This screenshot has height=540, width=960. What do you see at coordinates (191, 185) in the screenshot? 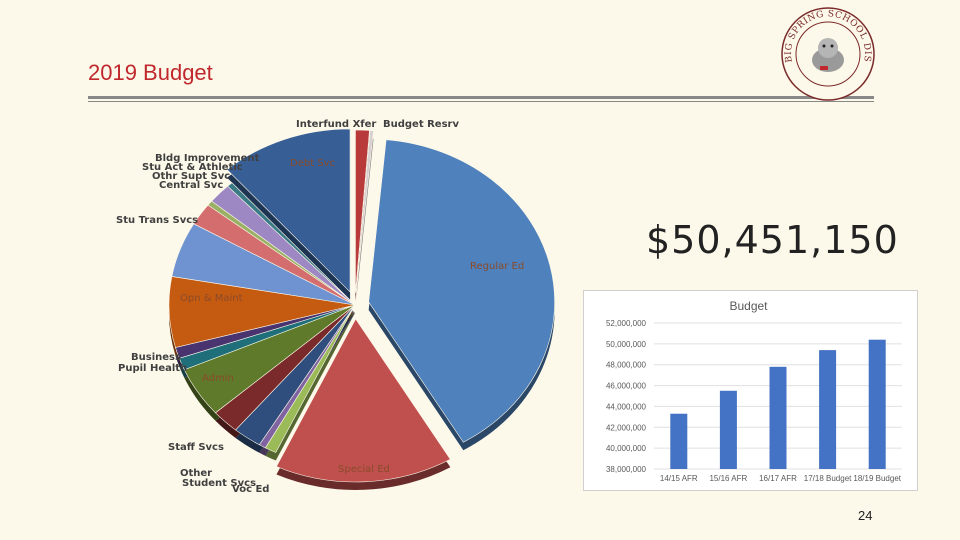
I see `pie-label-13: Central Svc` at bounding box center [191, 185].